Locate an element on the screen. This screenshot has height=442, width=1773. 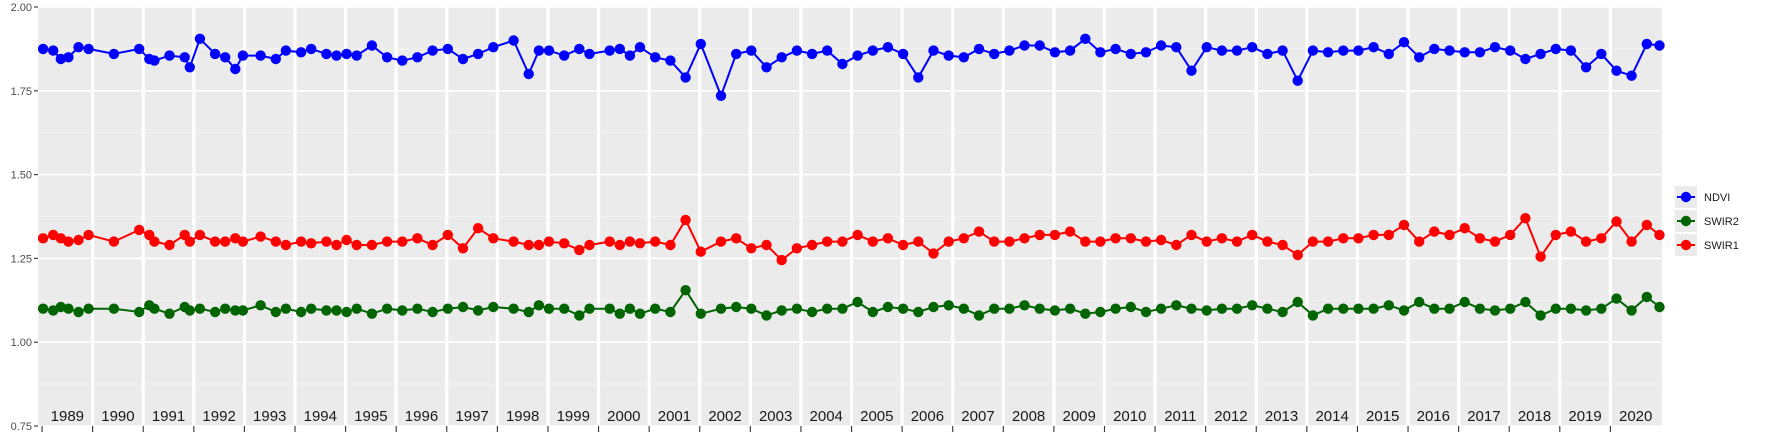
facet-label: 1992 is located at coordinates (218, 416).